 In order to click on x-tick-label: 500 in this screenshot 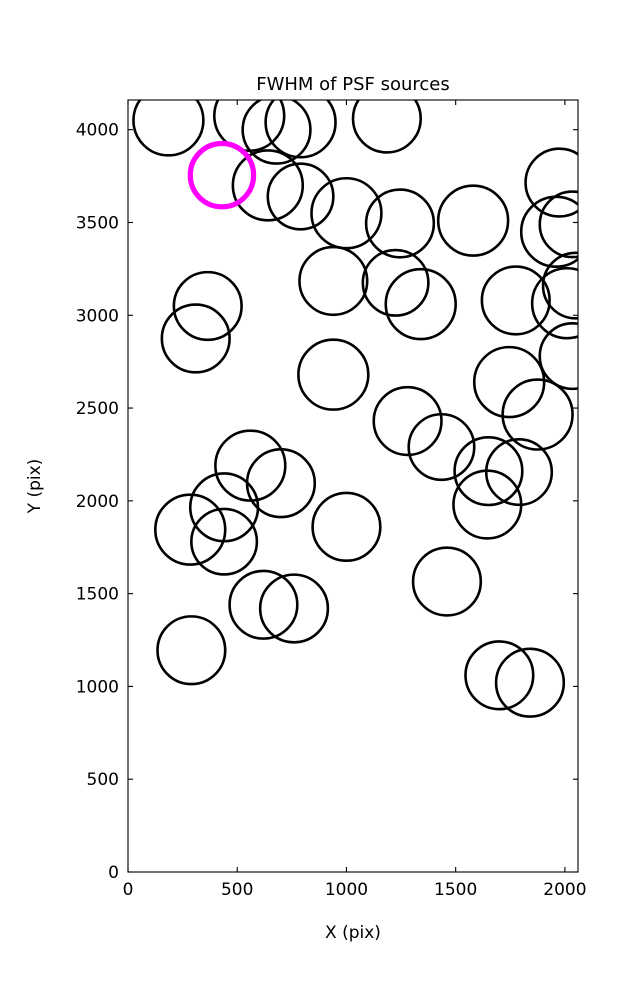, I will do `click(237, 890)`.